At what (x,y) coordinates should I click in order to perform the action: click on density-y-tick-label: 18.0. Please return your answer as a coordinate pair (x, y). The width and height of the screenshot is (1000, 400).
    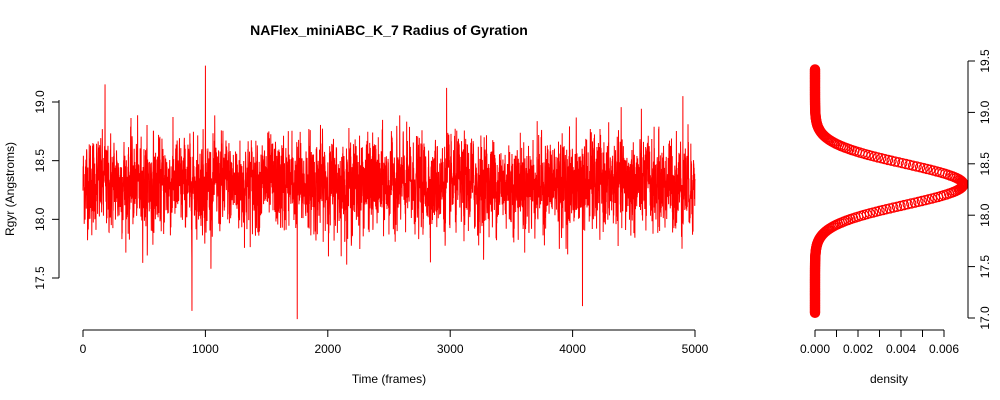
    Looking at the image, I should click on (985, 215).